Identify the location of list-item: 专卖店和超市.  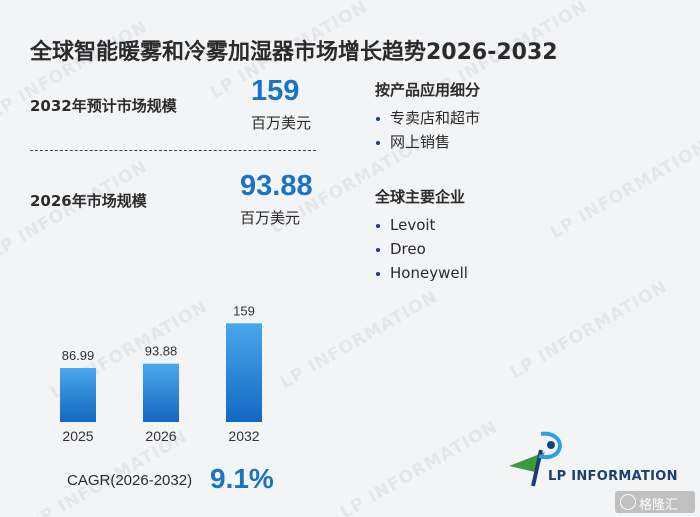
(427, 118).